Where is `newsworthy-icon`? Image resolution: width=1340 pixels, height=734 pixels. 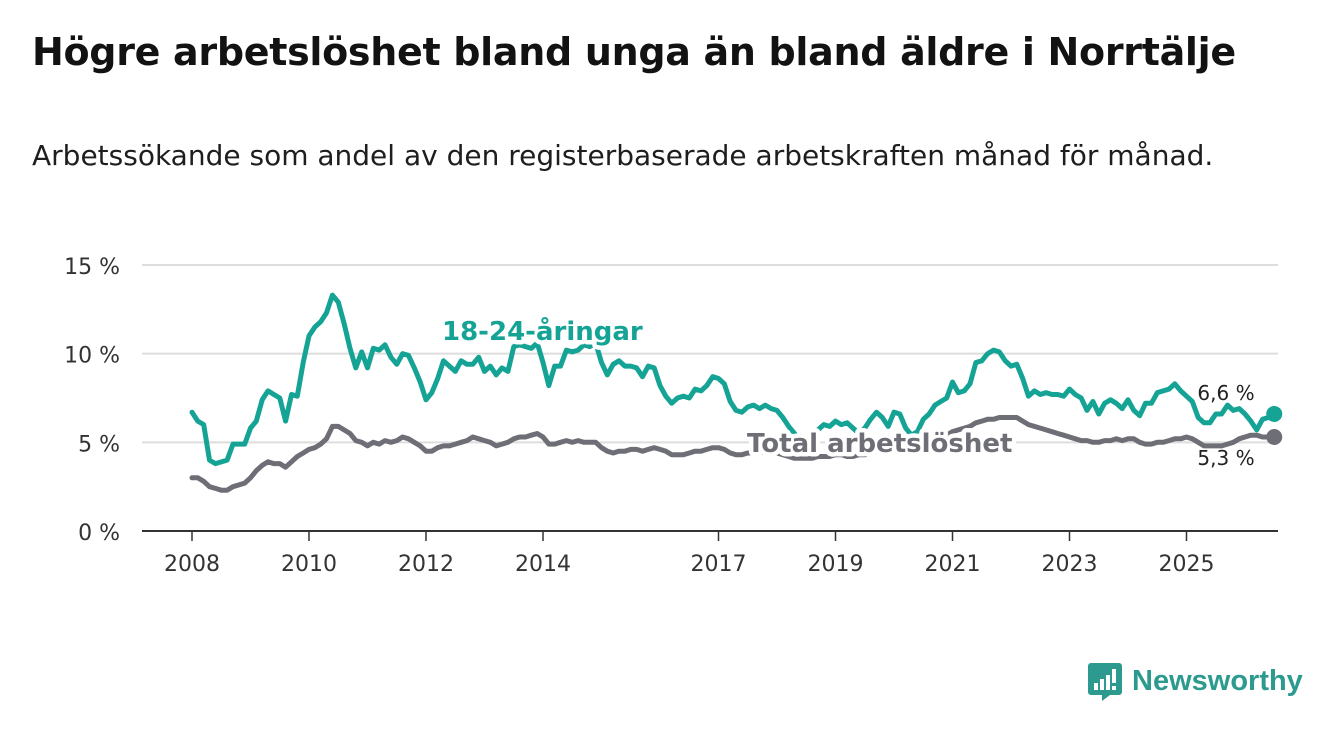
newsworthy-icon is located at coordinates (1105, 682).